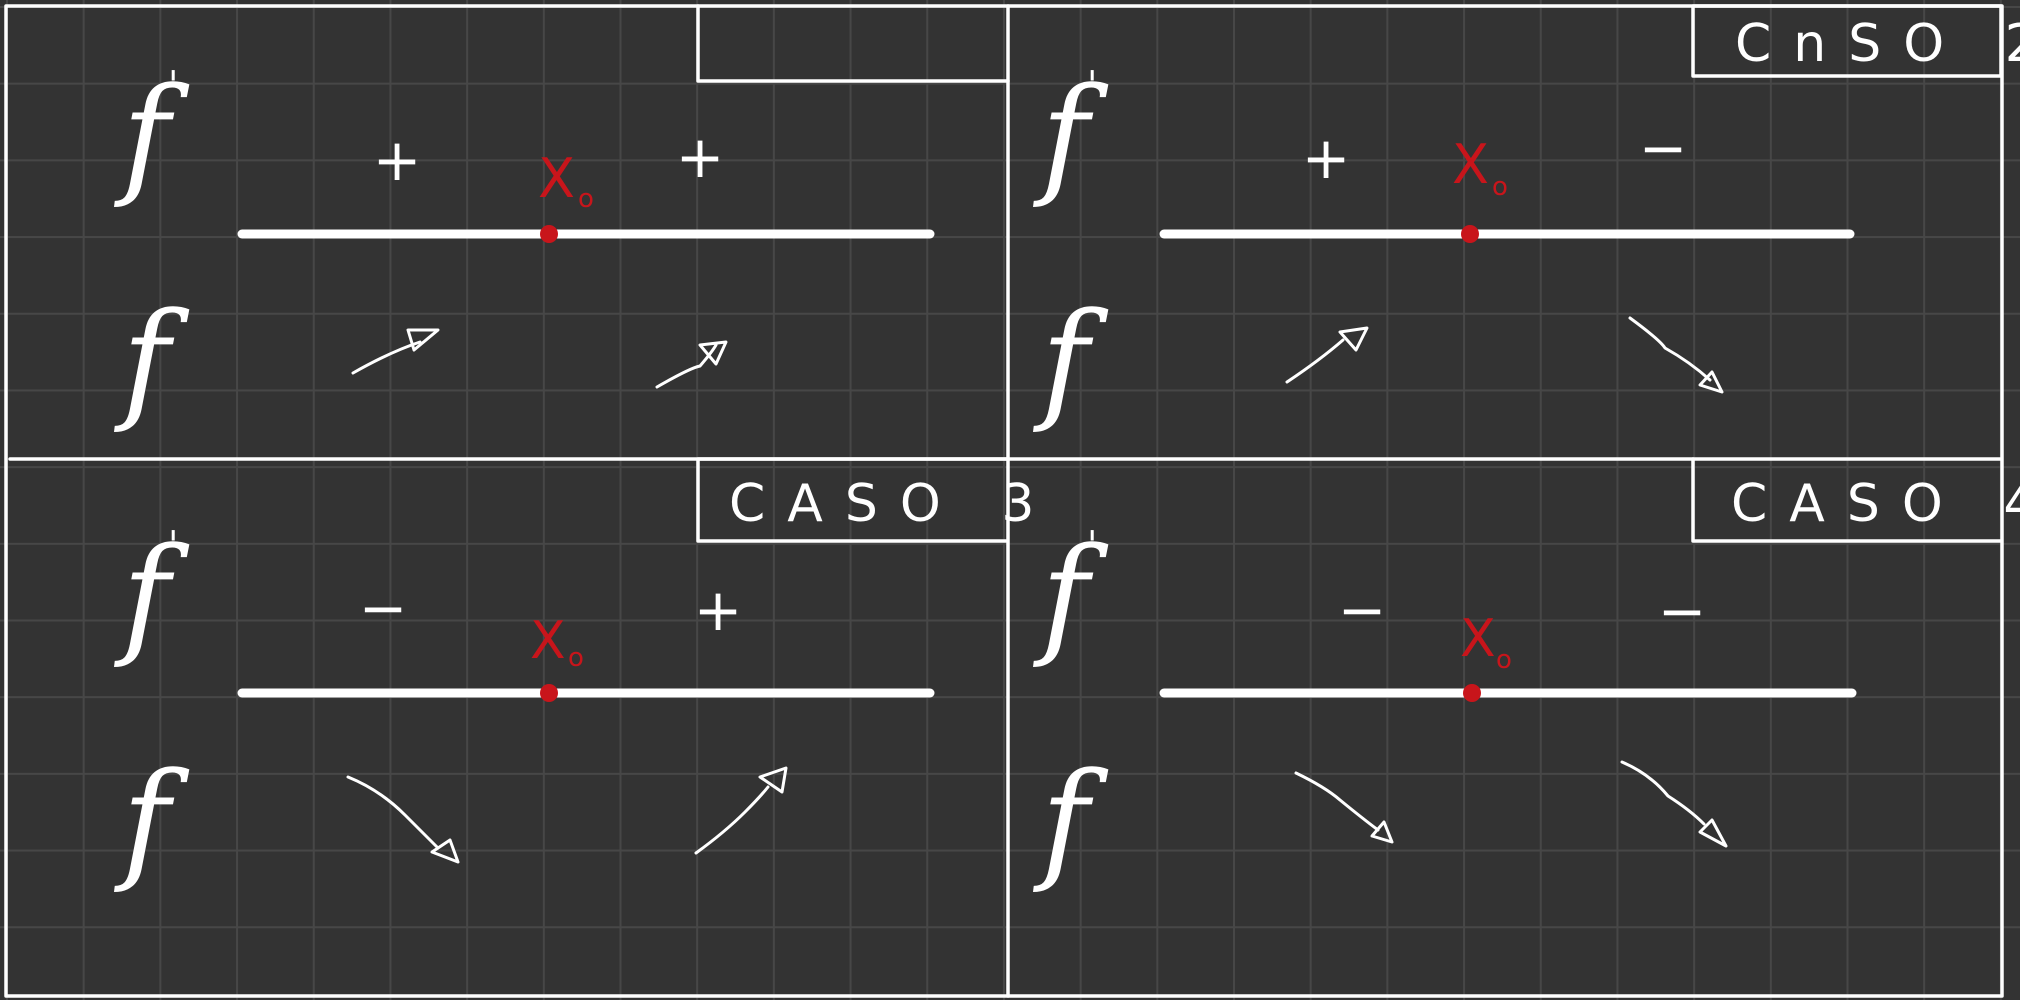  I want to click on case-2-sign-right: −, so click(1663, 148).